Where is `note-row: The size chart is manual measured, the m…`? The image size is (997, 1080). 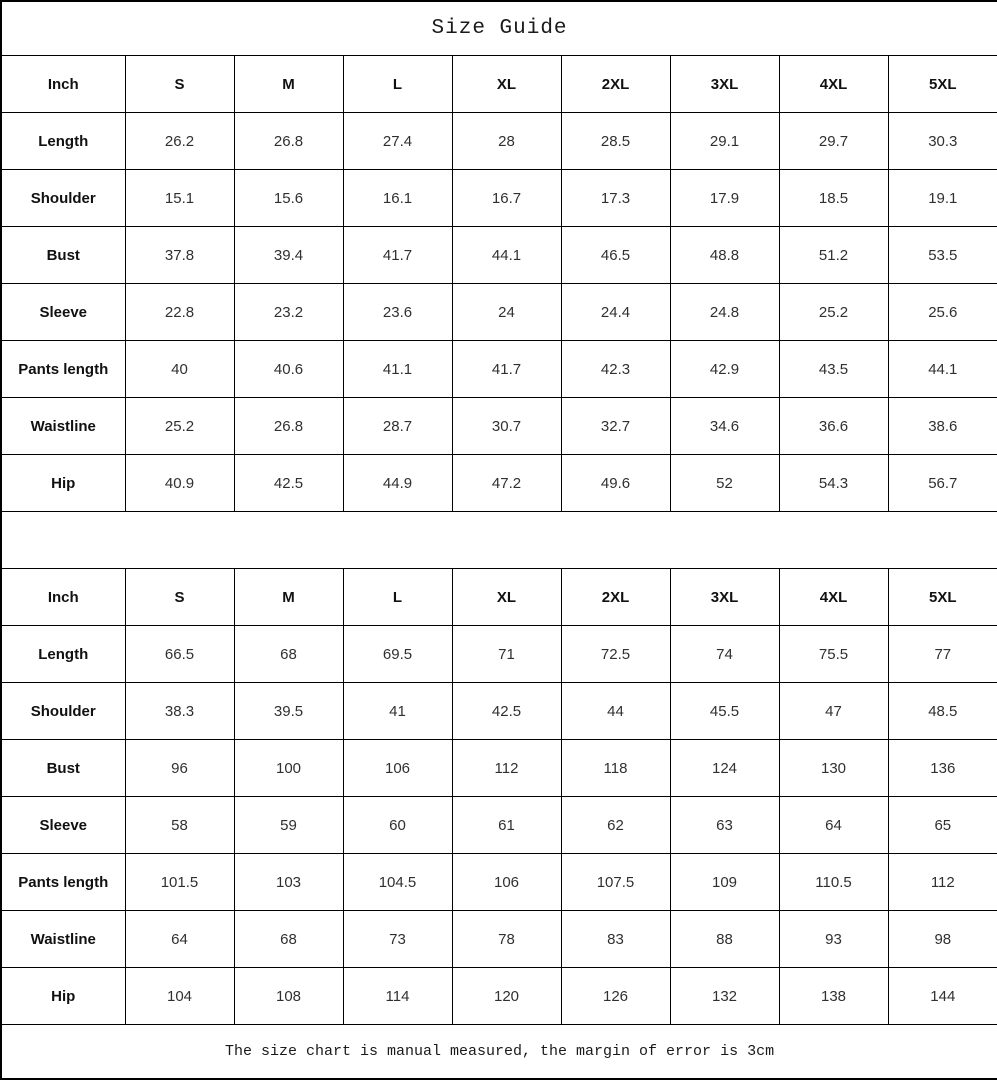
note-row: The size chart is manual measured, the m… is located at coordinates (498, 1052).